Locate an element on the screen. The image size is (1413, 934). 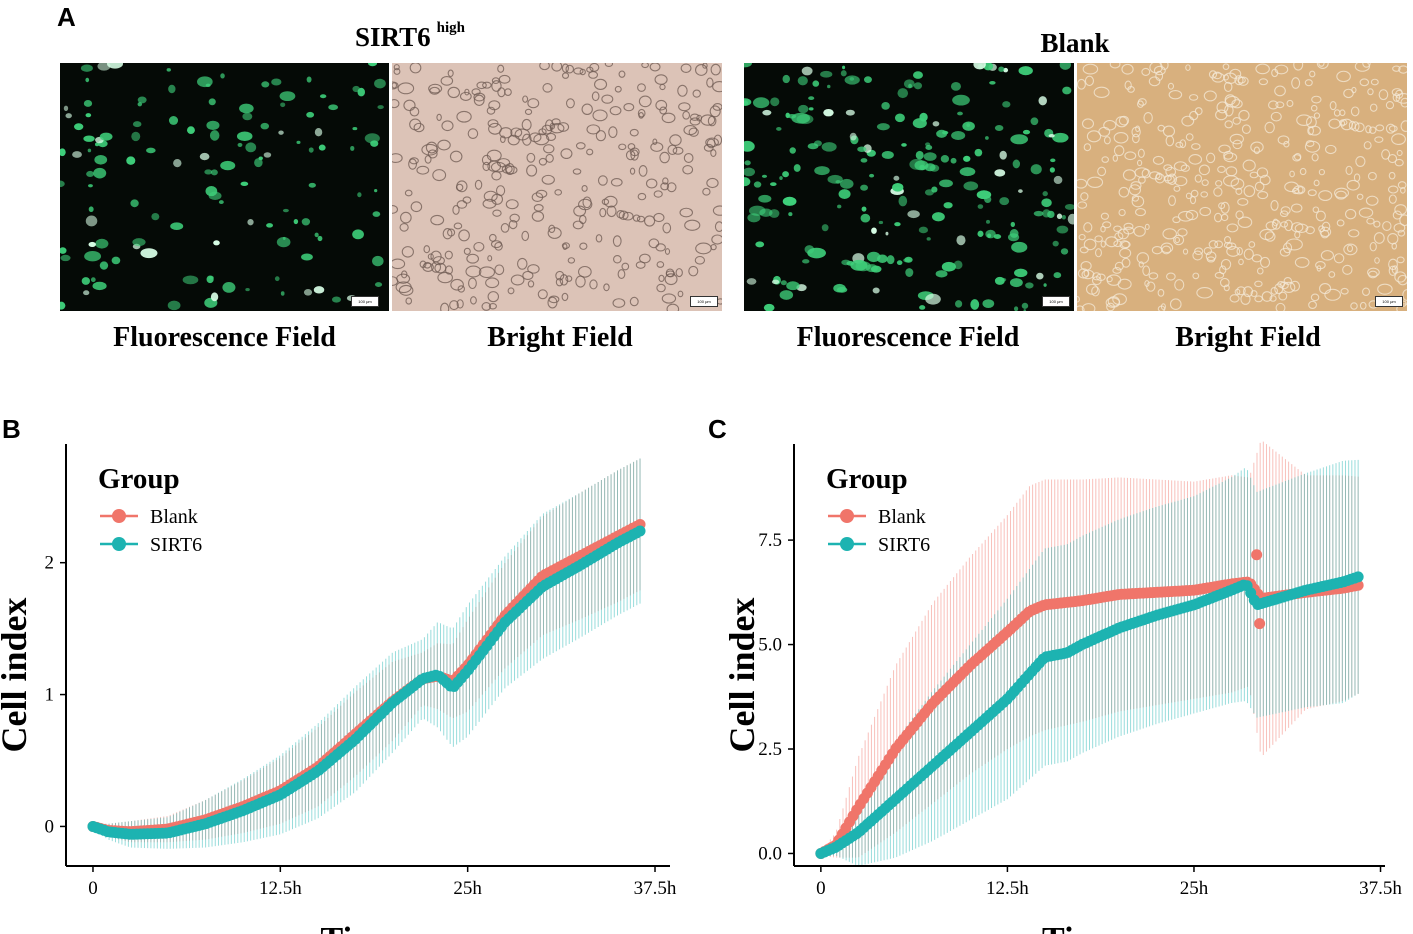
x-tick-label: 12.5h is located at coordinates (280, 888).